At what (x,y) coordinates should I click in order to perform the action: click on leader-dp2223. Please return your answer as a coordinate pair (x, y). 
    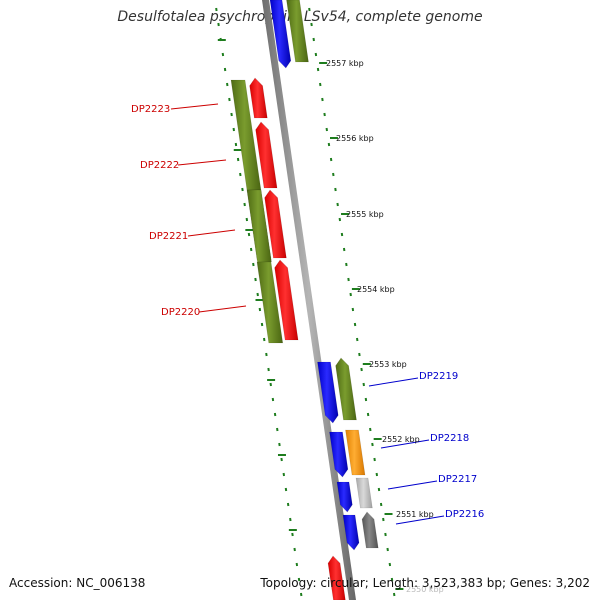
    Looking at the image, I should click on (194, 106).